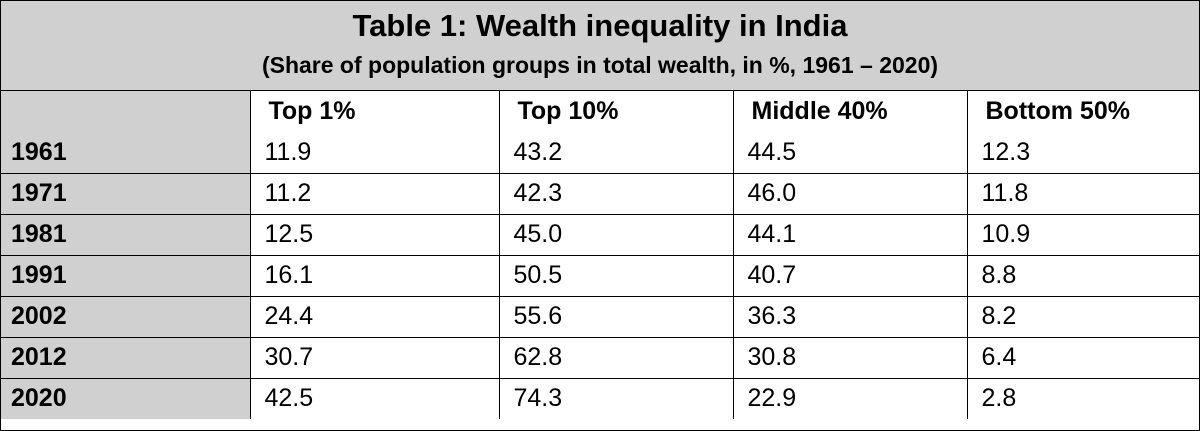  I want to click on column-header-bottom-50: Bottom 50%, so click(1082, 111).